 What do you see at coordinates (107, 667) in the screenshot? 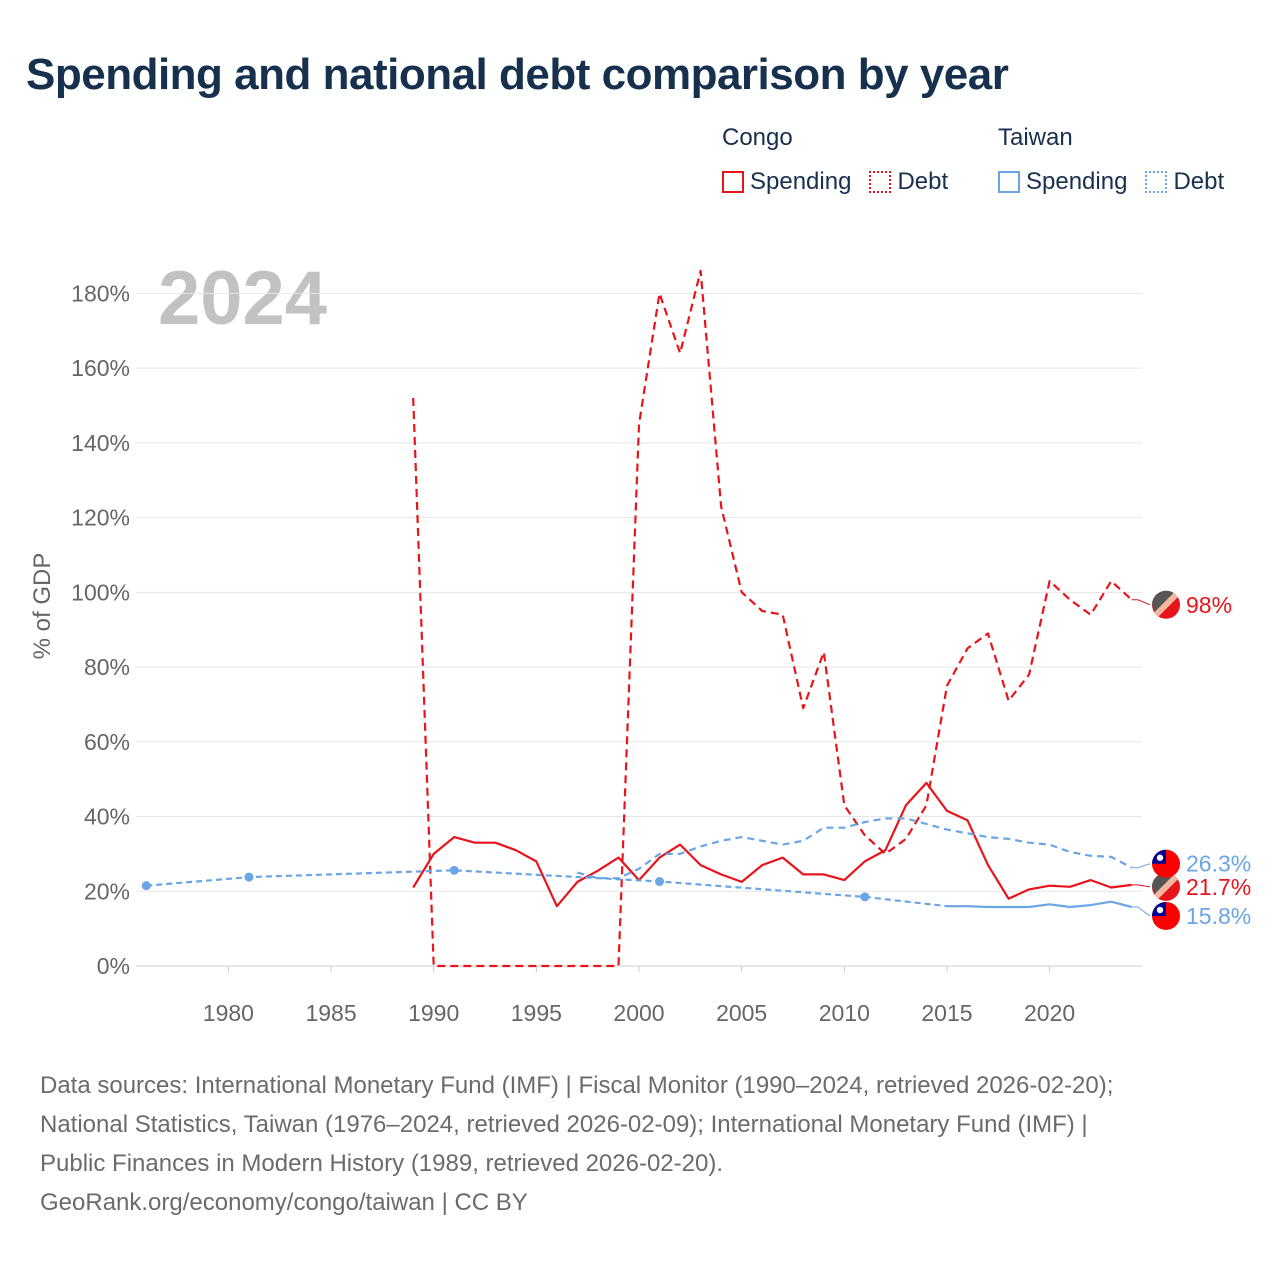
I see `y-tick-label: 80%` at bounding box center [107, 667].